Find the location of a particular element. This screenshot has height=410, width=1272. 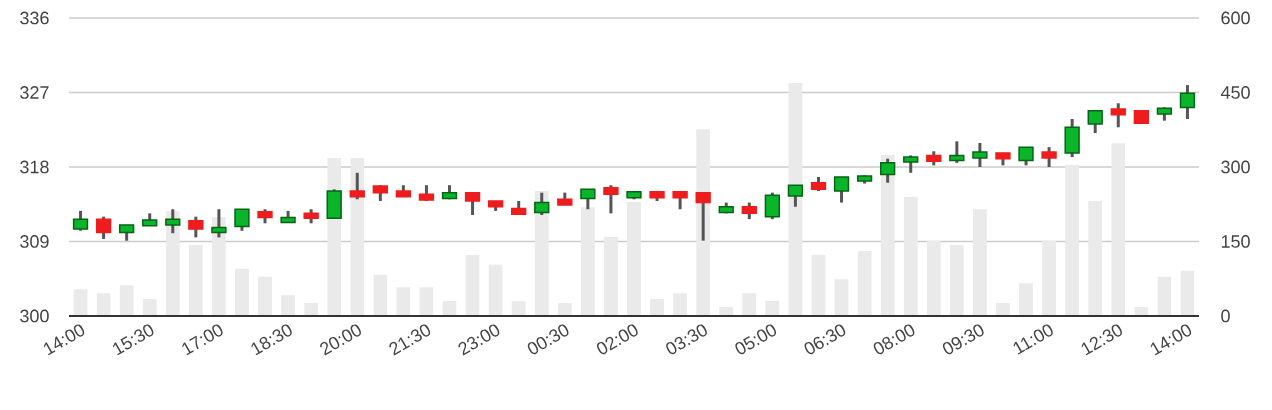

y2-tick-label: 0 is located at coordinates (1225, 316).